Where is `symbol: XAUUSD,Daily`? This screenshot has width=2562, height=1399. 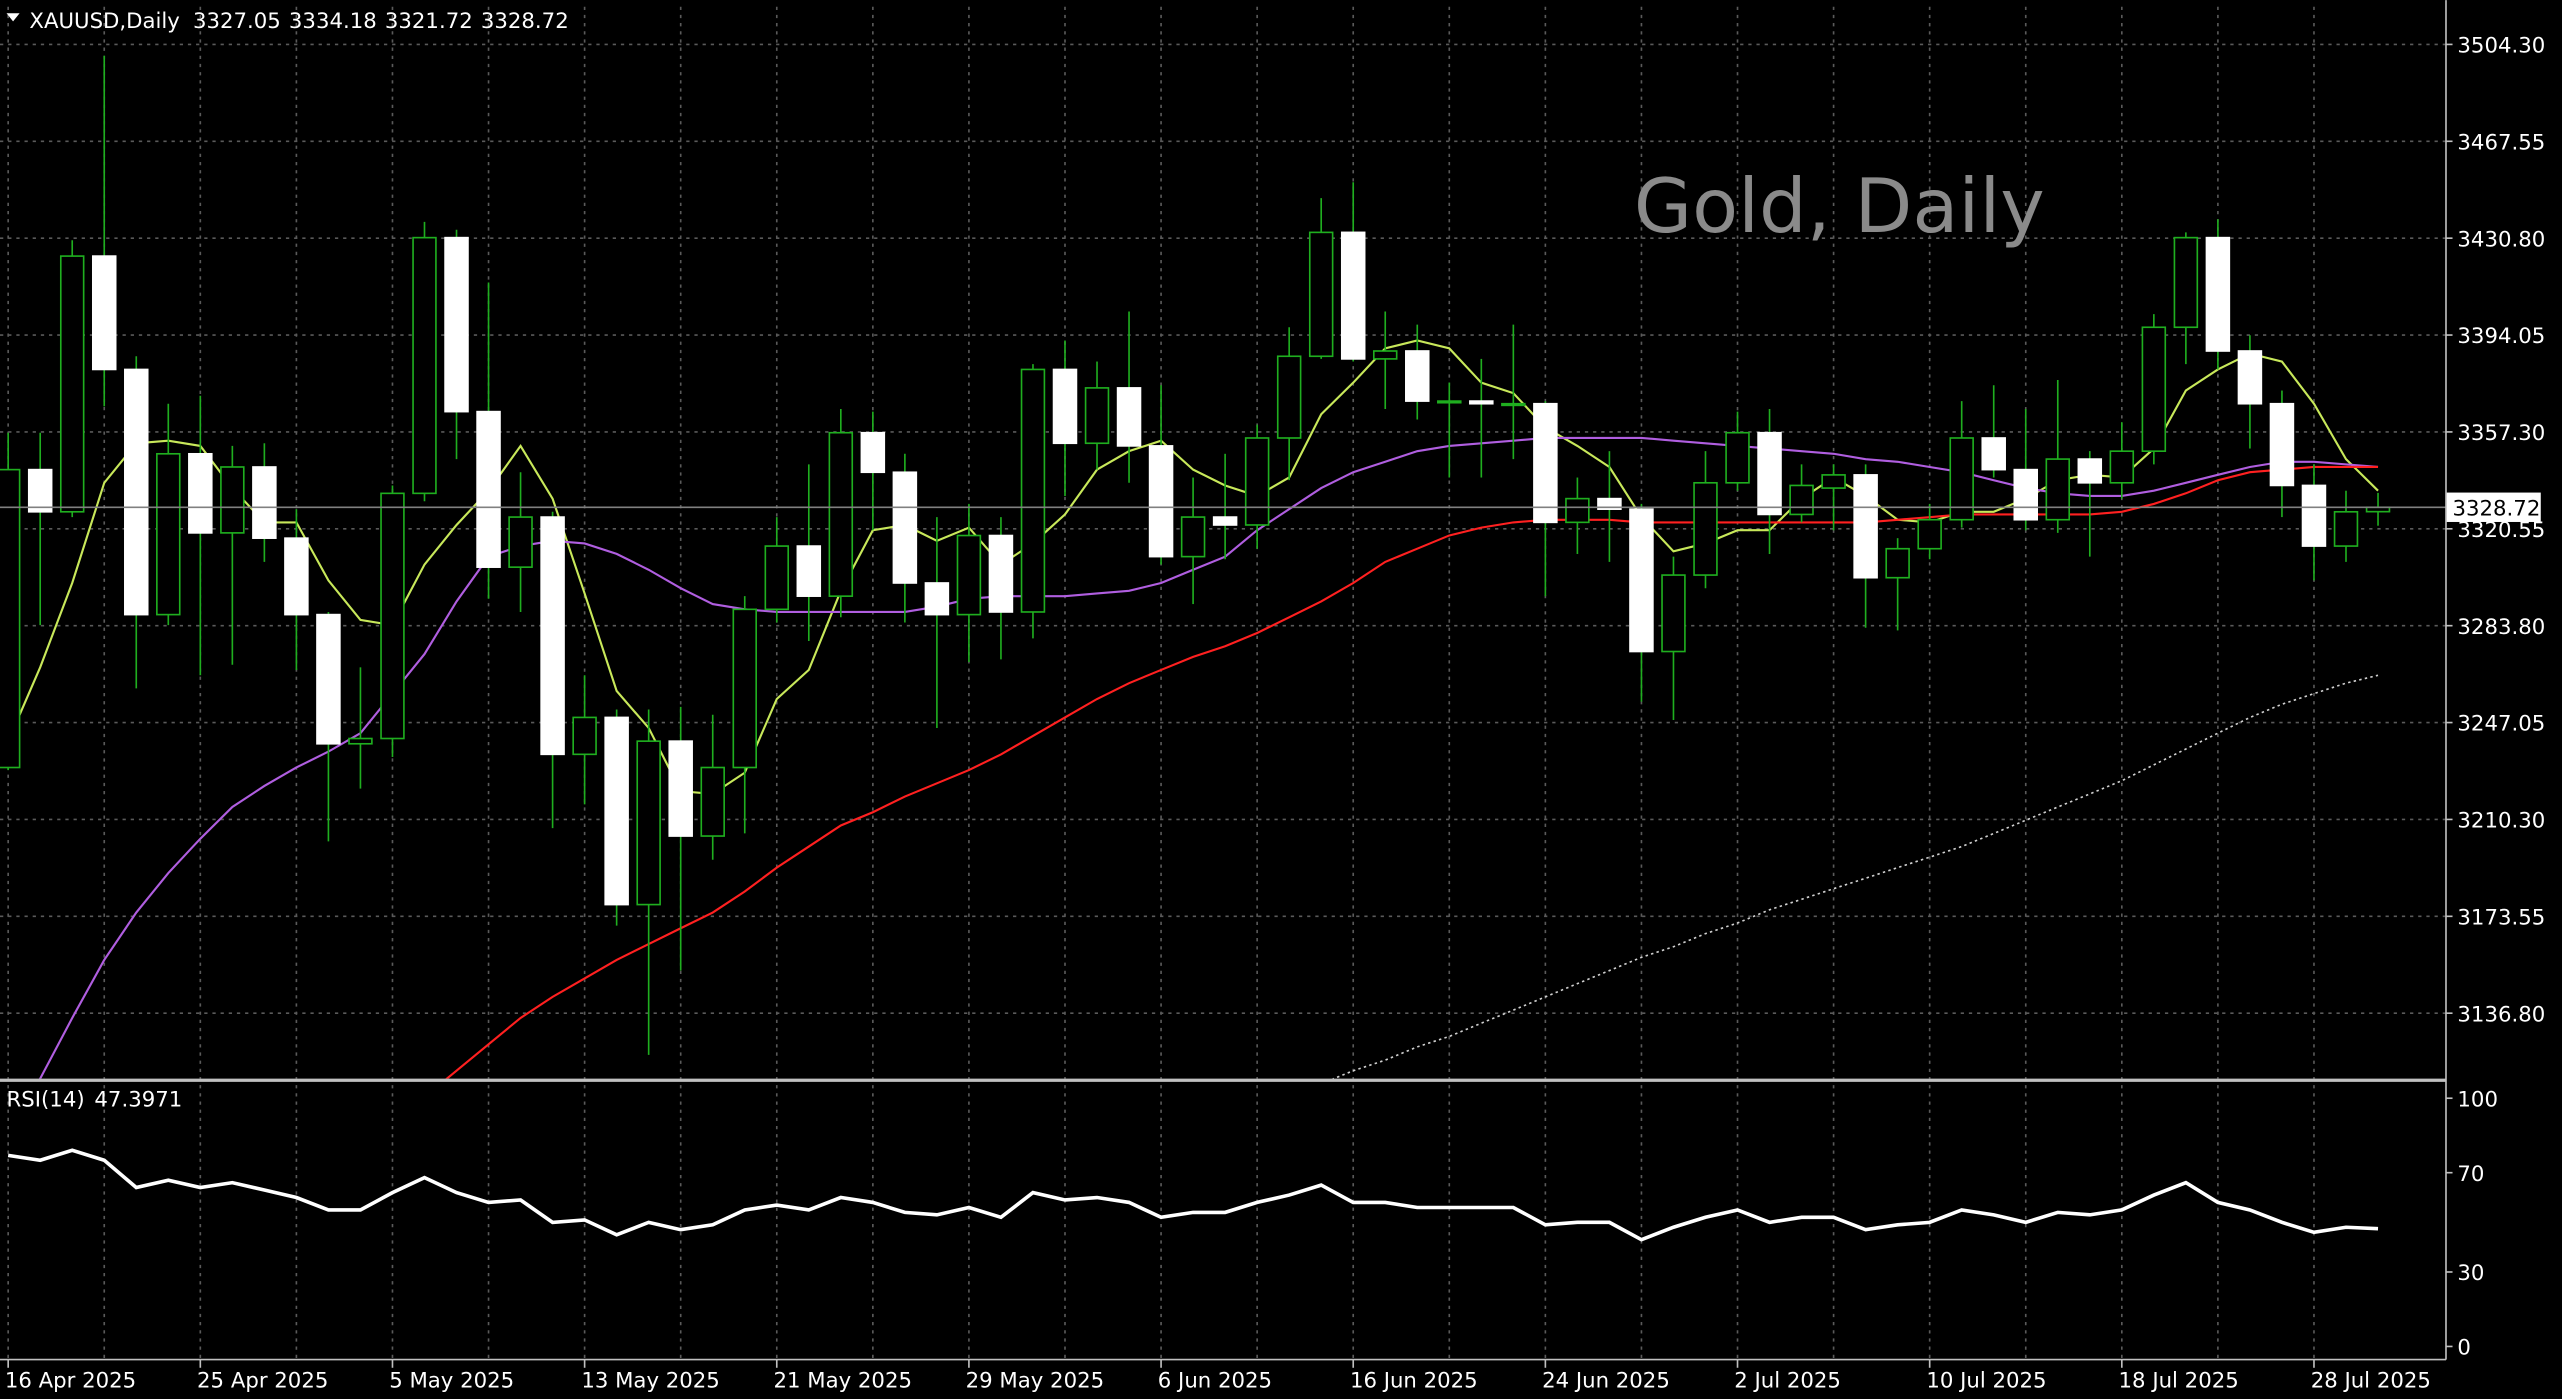
symbol: XAUUSD,Daily is located at coordinates (104, 21).